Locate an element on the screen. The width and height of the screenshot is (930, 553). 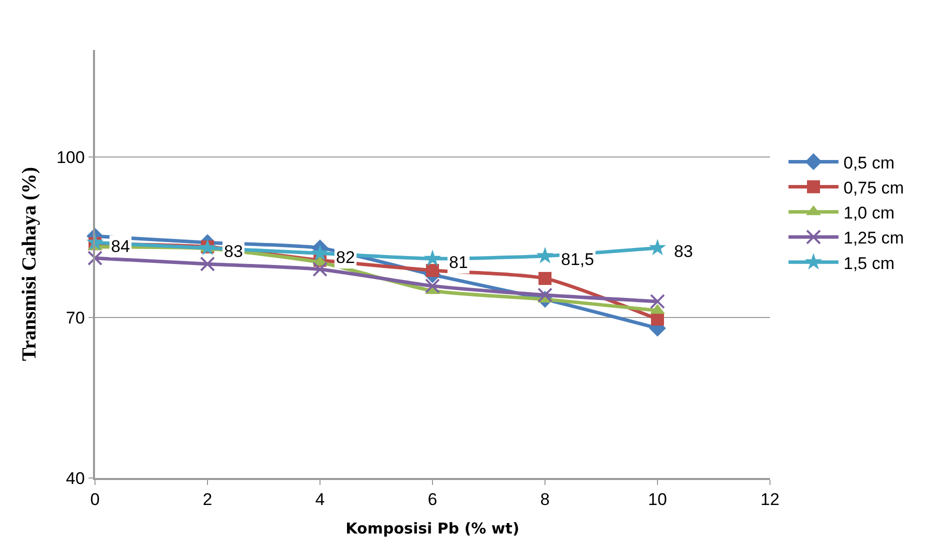
data-label: 81,5 is located at coordinates (577, 259).